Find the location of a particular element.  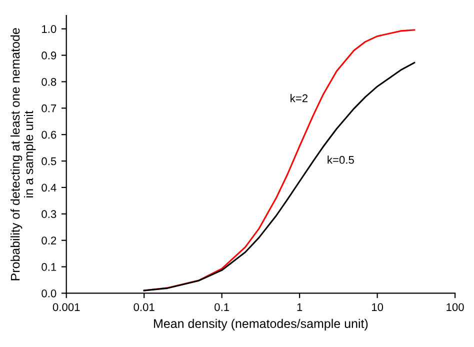

x-tick-label: 0.01 is located at coordinates (144, 307).